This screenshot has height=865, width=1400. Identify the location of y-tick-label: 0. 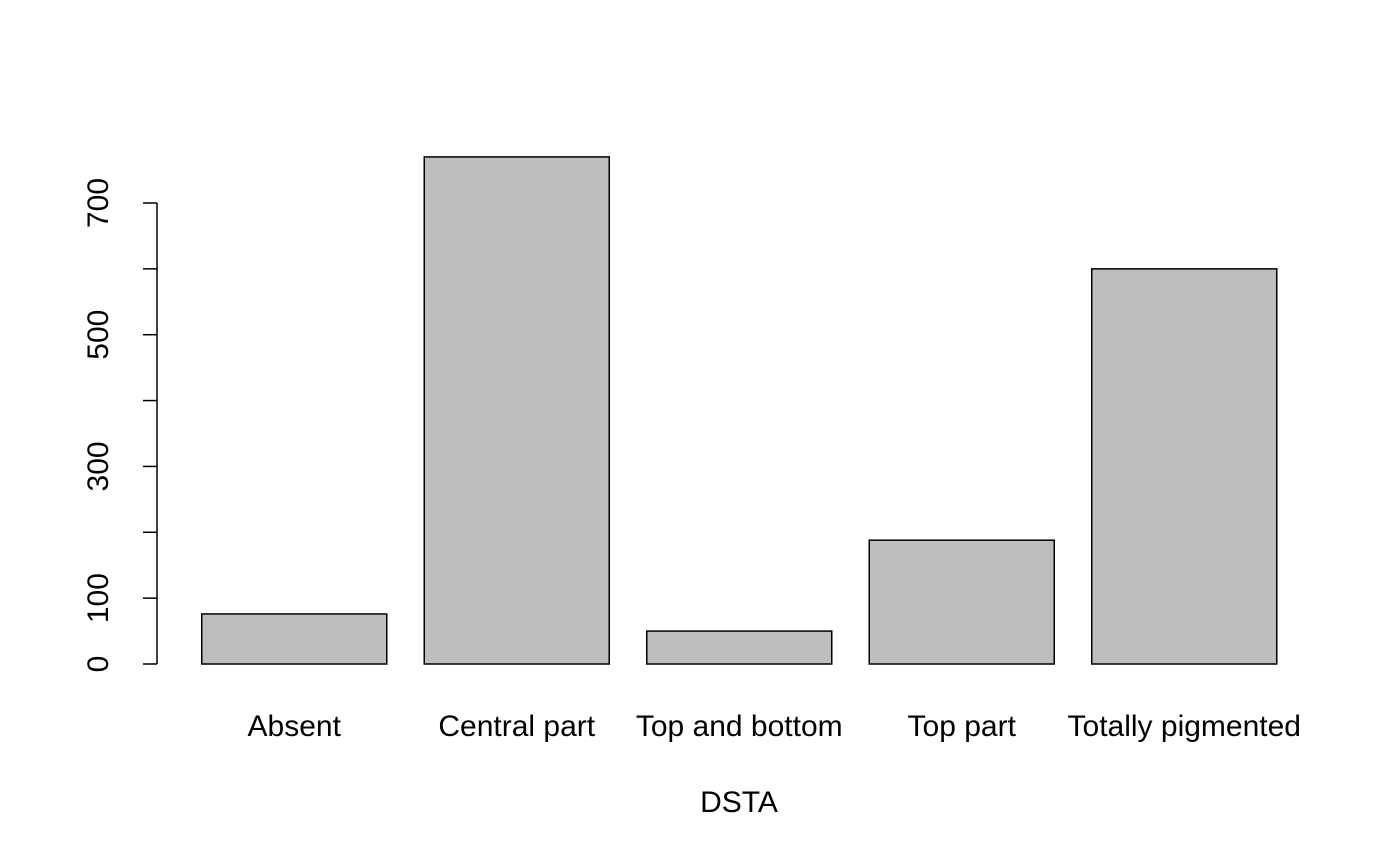
(98, 664).